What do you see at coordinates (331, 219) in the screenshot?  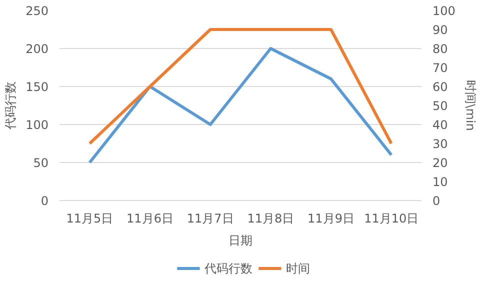 I see `x-tick-label: 11月9日` at bounding box center [331, 219].